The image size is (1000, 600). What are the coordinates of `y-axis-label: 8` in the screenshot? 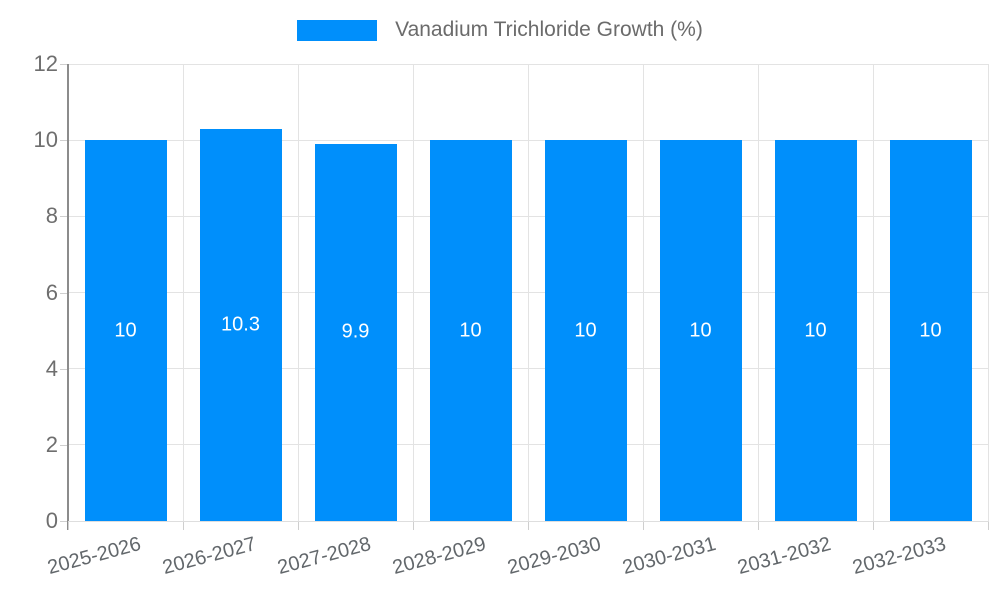 It's located at (51, 216).